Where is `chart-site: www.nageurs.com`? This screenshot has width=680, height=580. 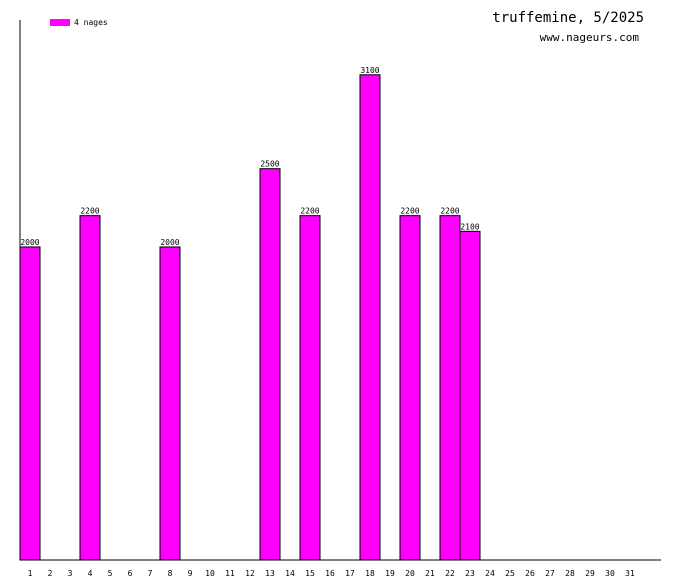
chart-site: www.nageurs.com is located at coordinates (590, 37).